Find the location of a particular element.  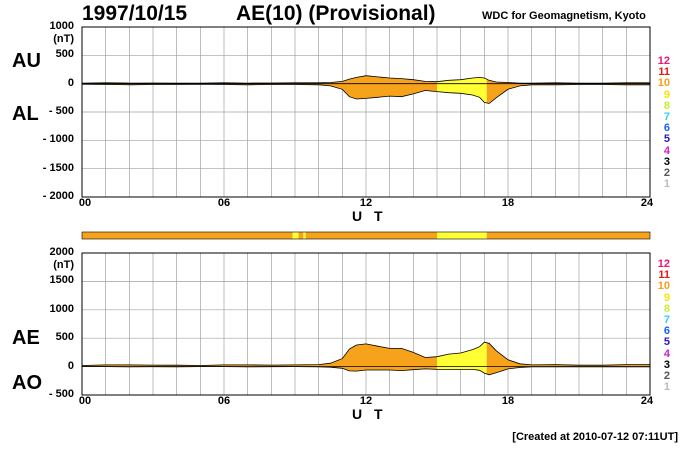

y-tick-label: 1500 is located at coordinates (61, 280).